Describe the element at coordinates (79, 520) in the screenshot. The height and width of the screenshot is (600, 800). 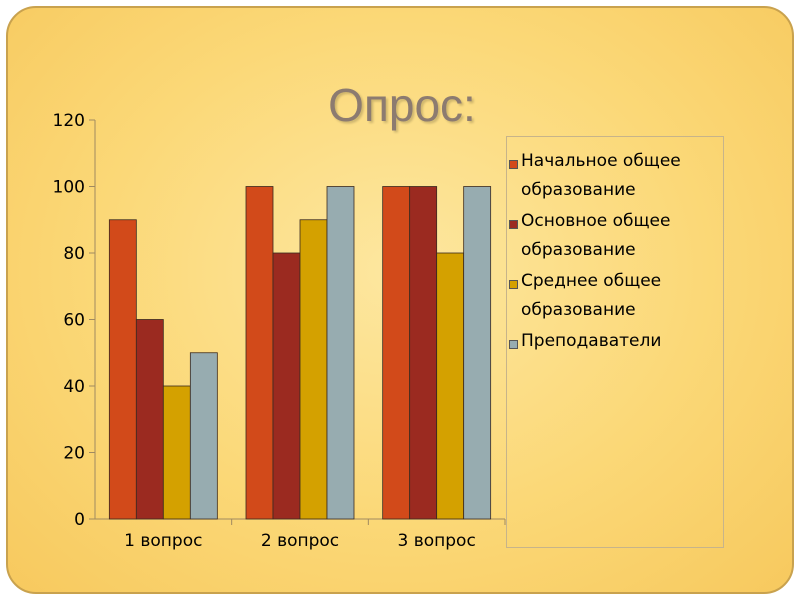
I see `y-tick-label: 0` at that location.